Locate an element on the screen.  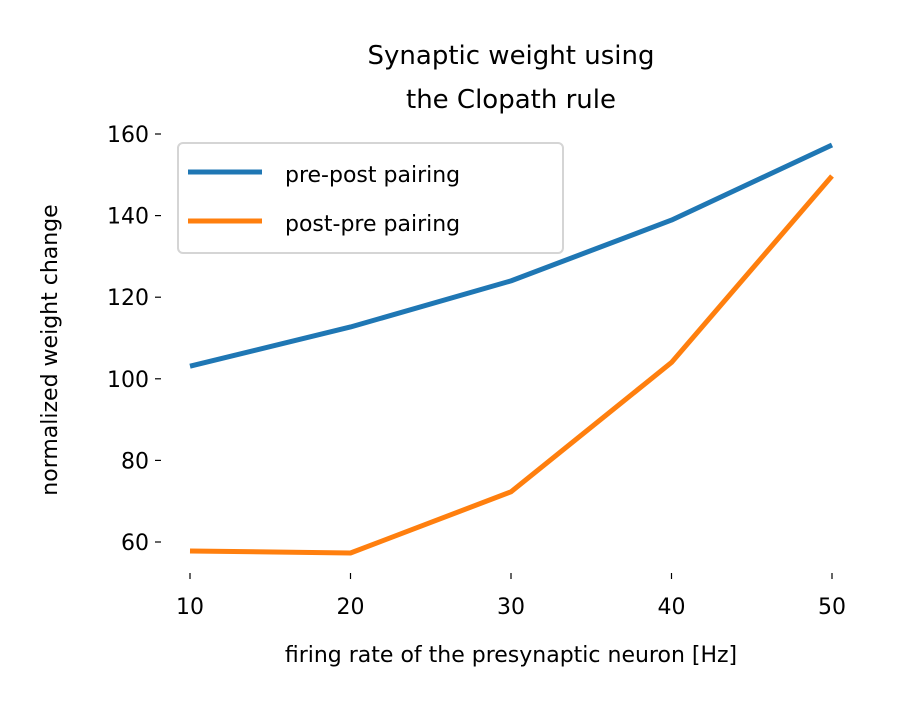
x-tick-label: 50 is located at coordinates (832, 607).